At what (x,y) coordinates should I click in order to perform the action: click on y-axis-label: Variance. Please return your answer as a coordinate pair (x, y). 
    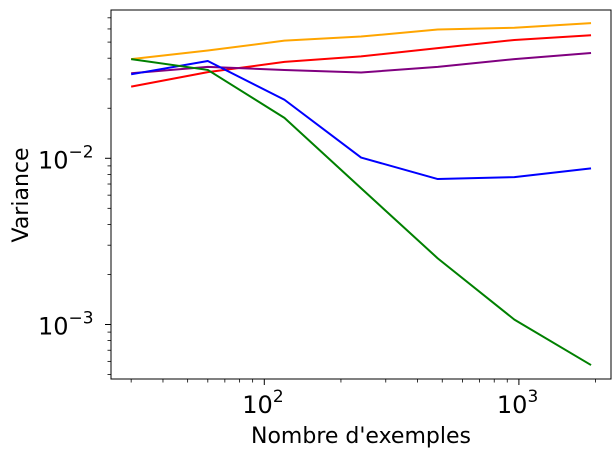
    Looking at the image, I should click on (21, 194).